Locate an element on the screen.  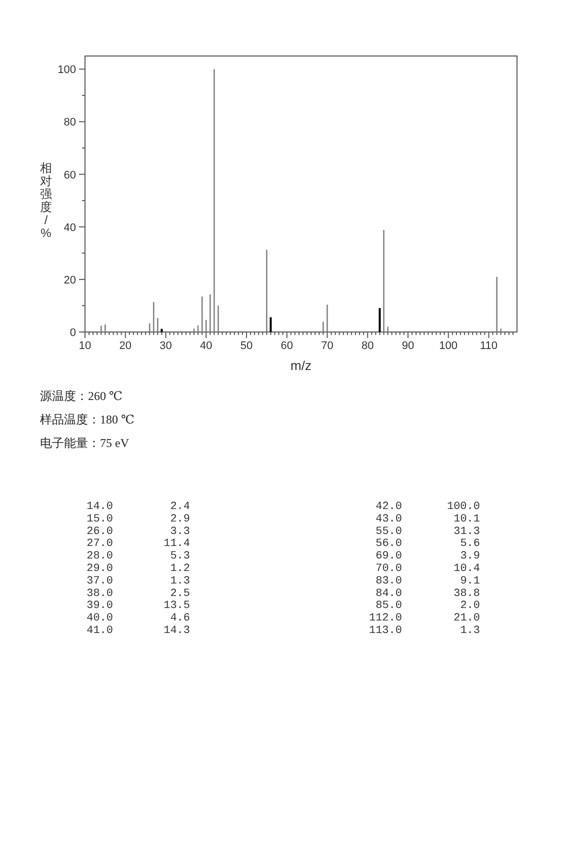
text: 70.0 is located at coordinates (389, 569).